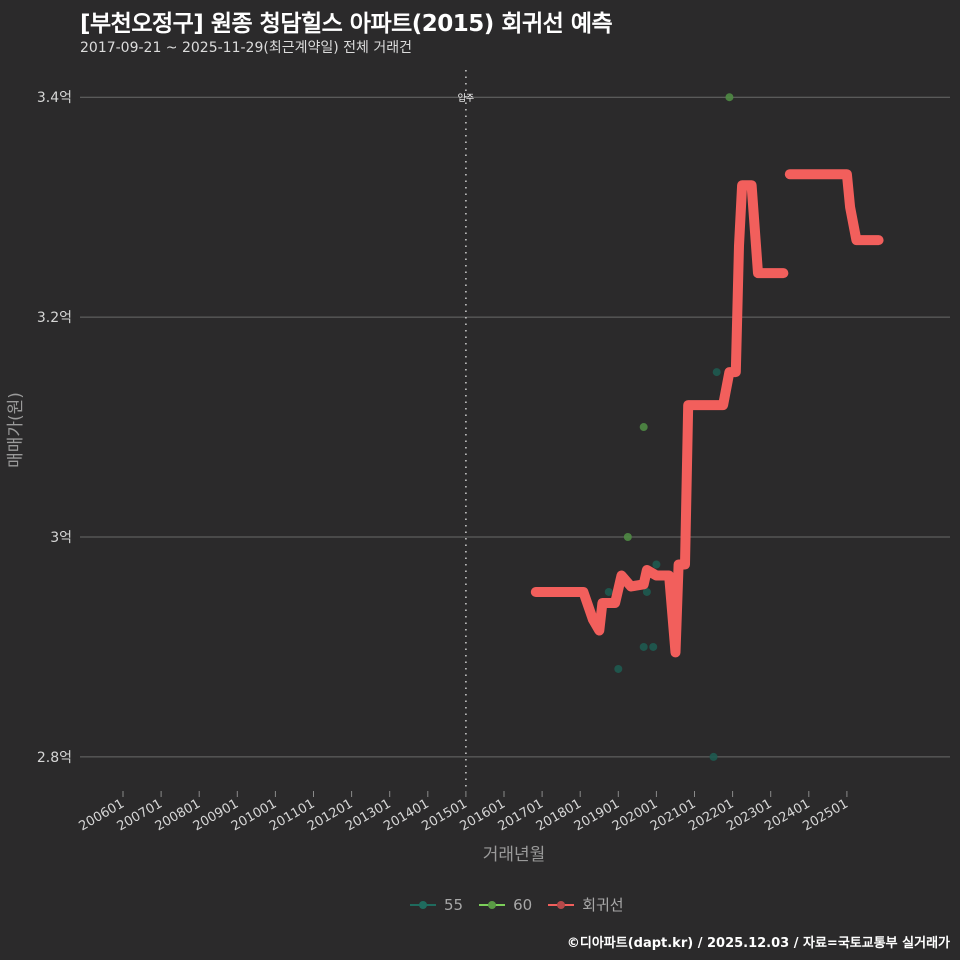 Image resolution: width=960 pixels, height=960 pixels. Describe the element at coordinates (54, 758) in the screenshot. I see `y-tick-label: 2.8억` at that location.